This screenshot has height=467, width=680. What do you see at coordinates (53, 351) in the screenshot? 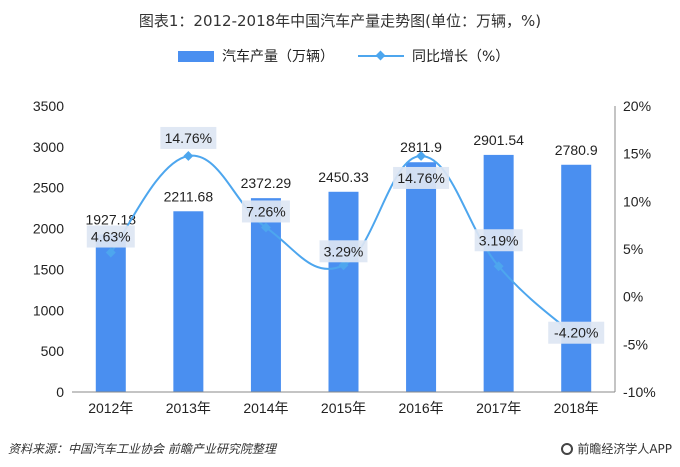
I see `y-left-tick-label: 500` at bounding box center [53, 351].